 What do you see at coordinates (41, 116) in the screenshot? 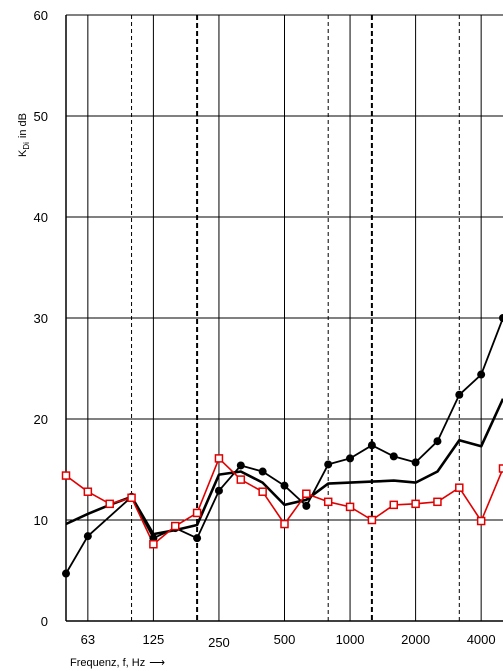
I see `y-tick-label: 50` at bounding box center [41, 116].